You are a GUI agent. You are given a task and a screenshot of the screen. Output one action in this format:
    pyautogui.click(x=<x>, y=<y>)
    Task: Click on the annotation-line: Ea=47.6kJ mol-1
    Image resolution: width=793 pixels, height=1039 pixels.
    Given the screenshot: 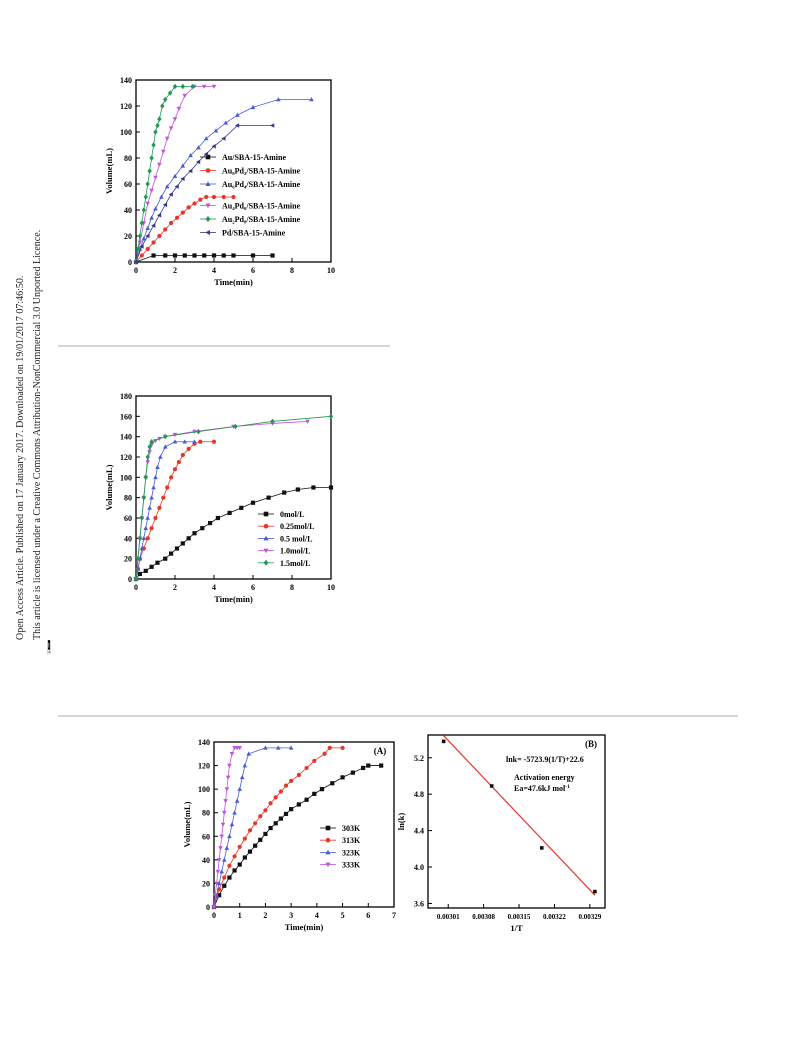 What is the action you would take?
    pyautogui.click(x=542, y=788)
    